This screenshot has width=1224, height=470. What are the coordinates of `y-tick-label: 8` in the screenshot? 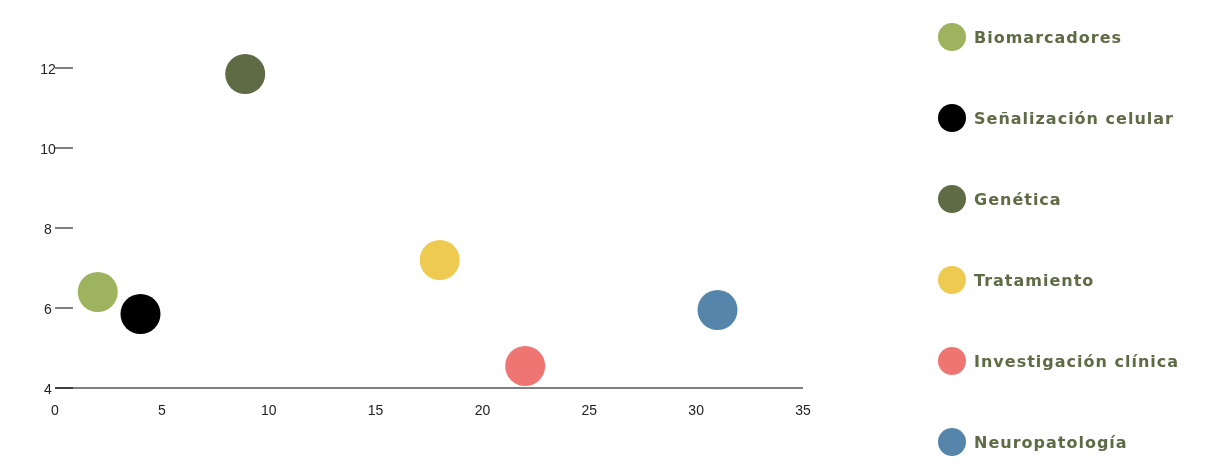 It's located at (48, 229).